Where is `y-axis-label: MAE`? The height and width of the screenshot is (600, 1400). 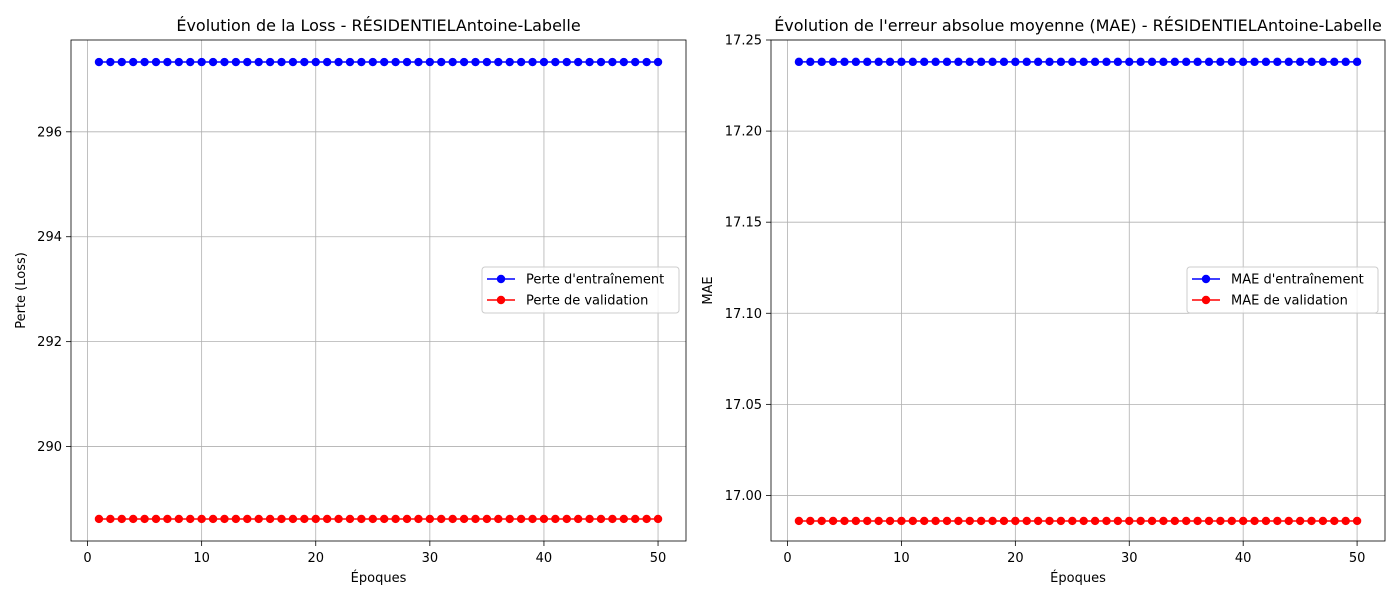 y-axis-label: MAE is located at coordinates (708, 290).